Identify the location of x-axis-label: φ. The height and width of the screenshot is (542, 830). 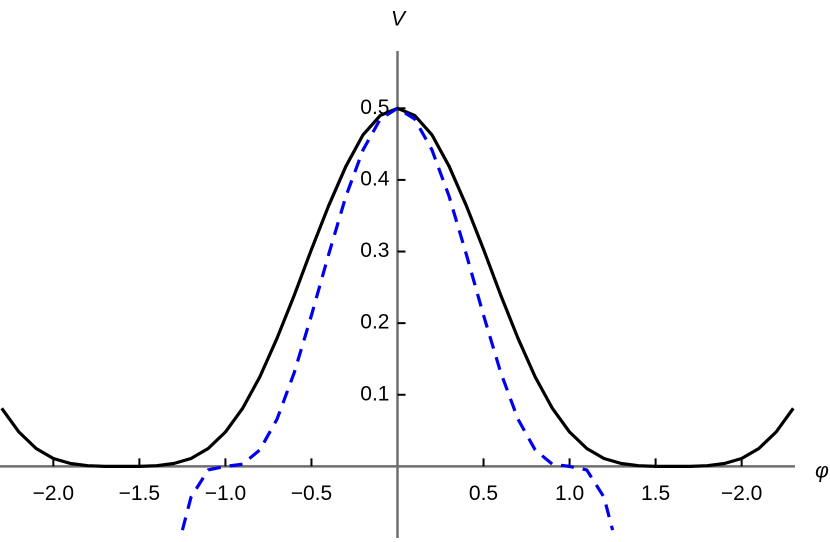
(822, 471).